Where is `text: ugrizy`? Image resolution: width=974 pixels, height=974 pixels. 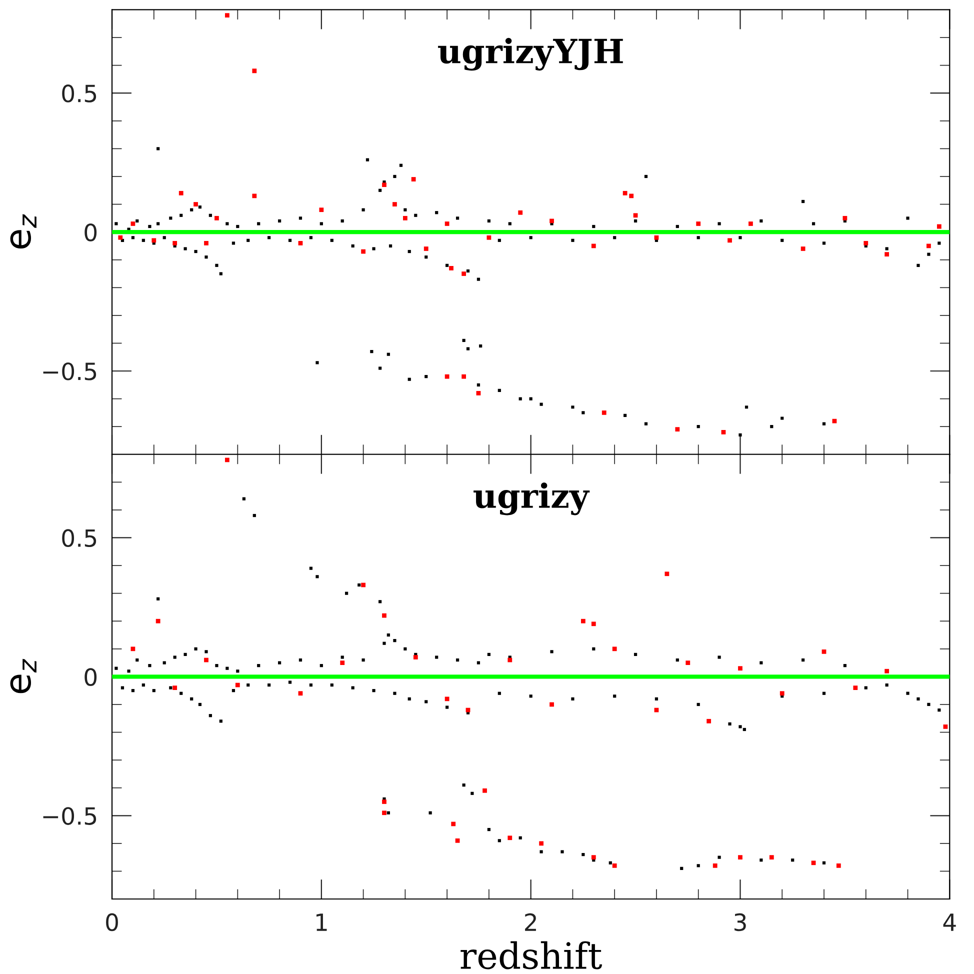 text: ugrizy is located at coordinates (532, 499).